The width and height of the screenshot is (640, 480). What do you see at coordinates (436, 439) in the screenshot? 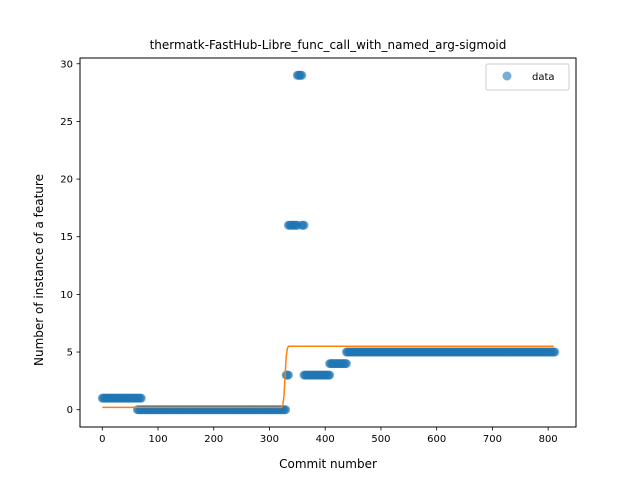
I see `x-tick-label: 600` at bounding box center [436, 439].